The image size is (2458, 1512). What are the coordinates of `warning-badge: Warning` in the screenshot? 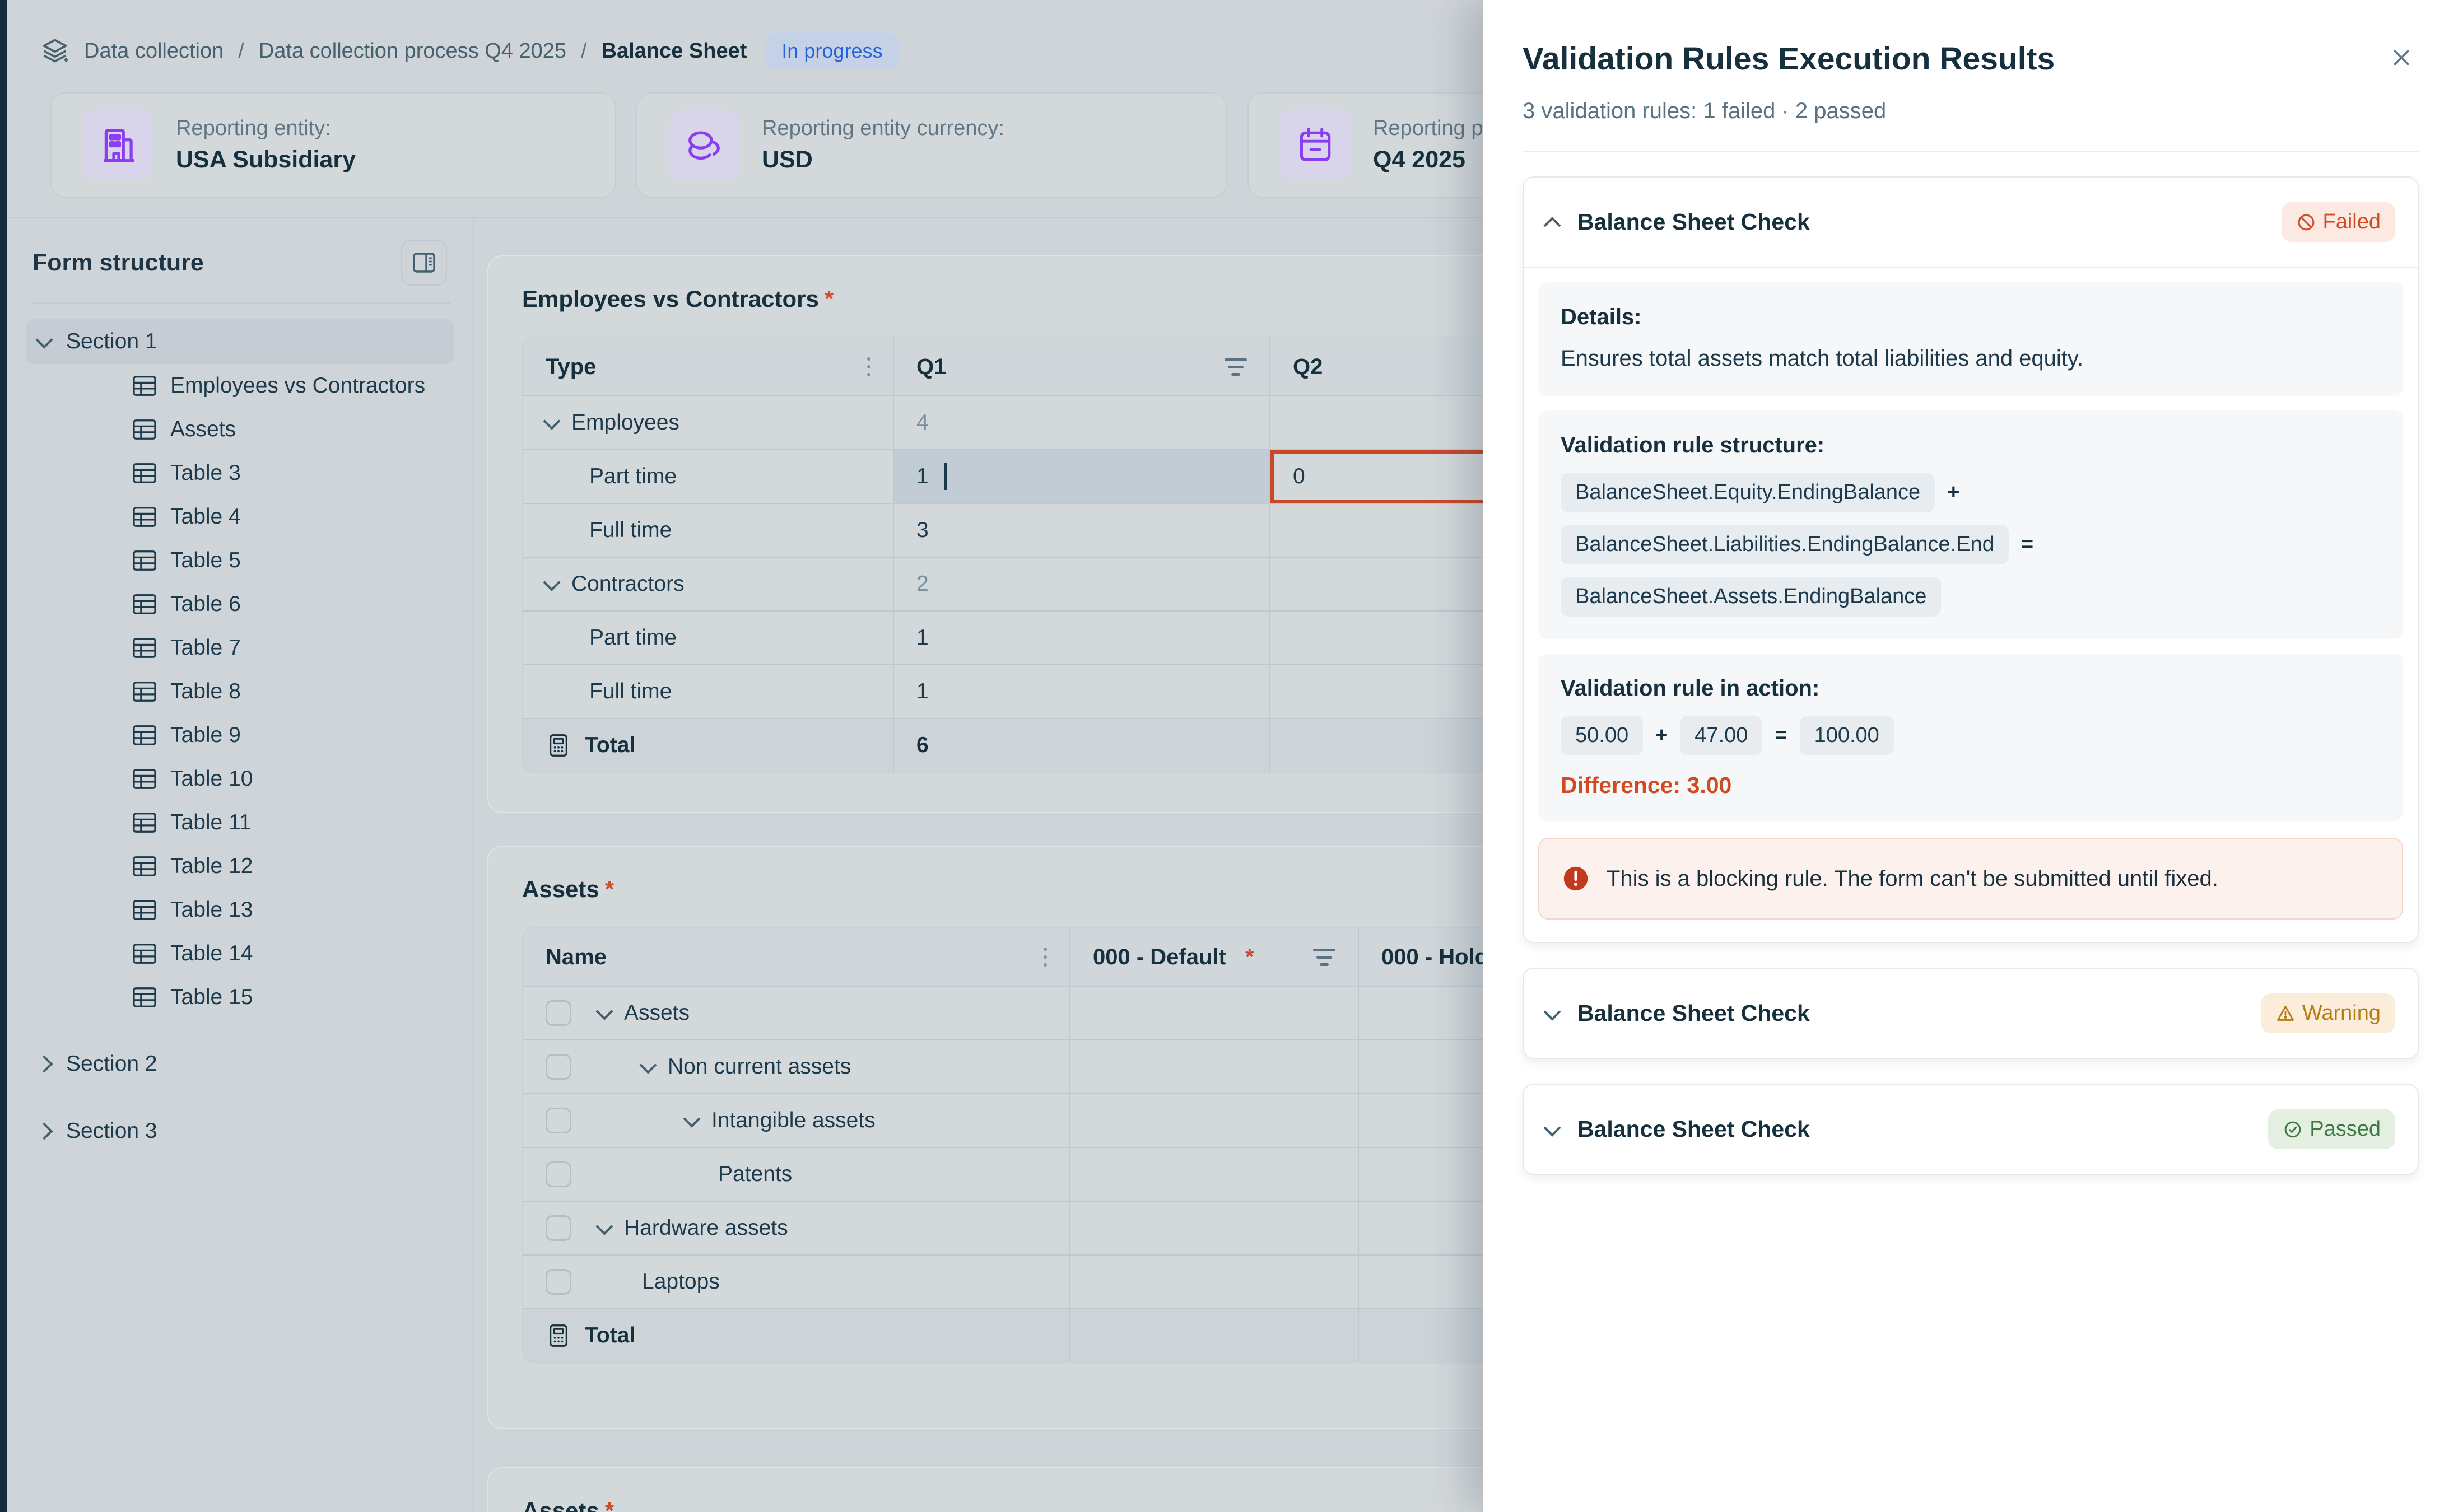 It's located at (2327, 1013).